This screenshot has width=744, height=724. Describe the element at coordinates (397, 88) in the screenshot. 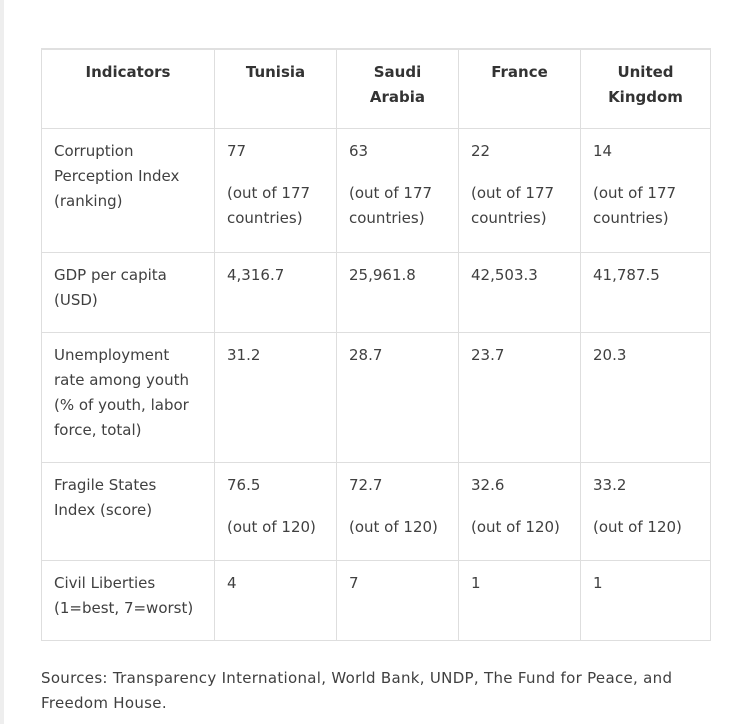

I see `header-saudi-arabia: Saudi Arabia` at that location.